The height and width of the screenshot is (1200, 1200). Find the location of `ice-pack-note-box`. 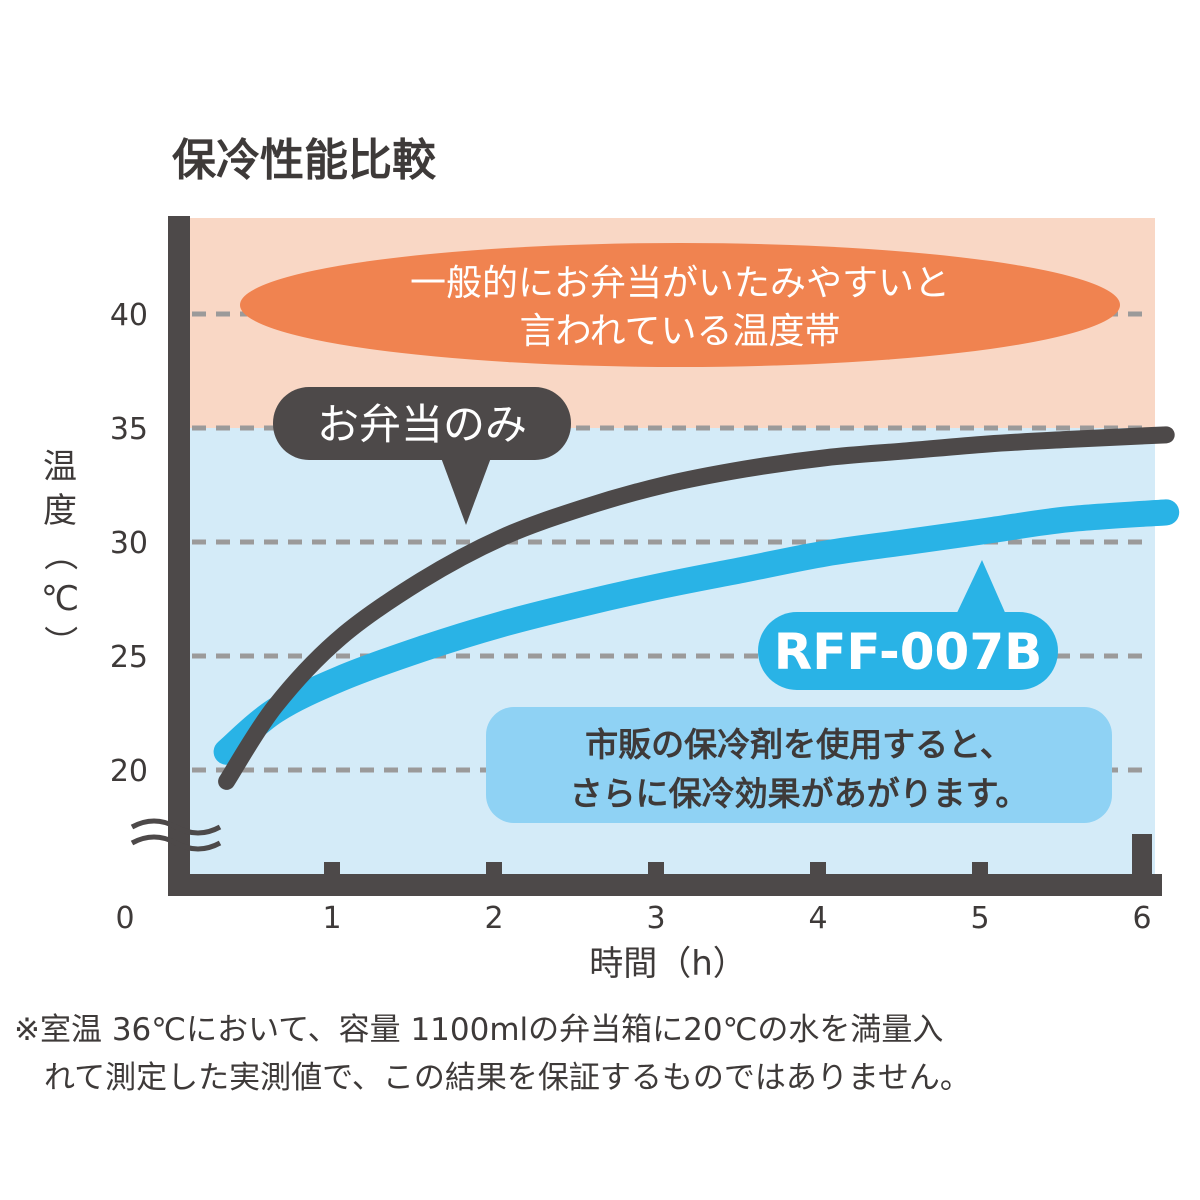

ice-pack-note-box is located at coordinates (799, 765).